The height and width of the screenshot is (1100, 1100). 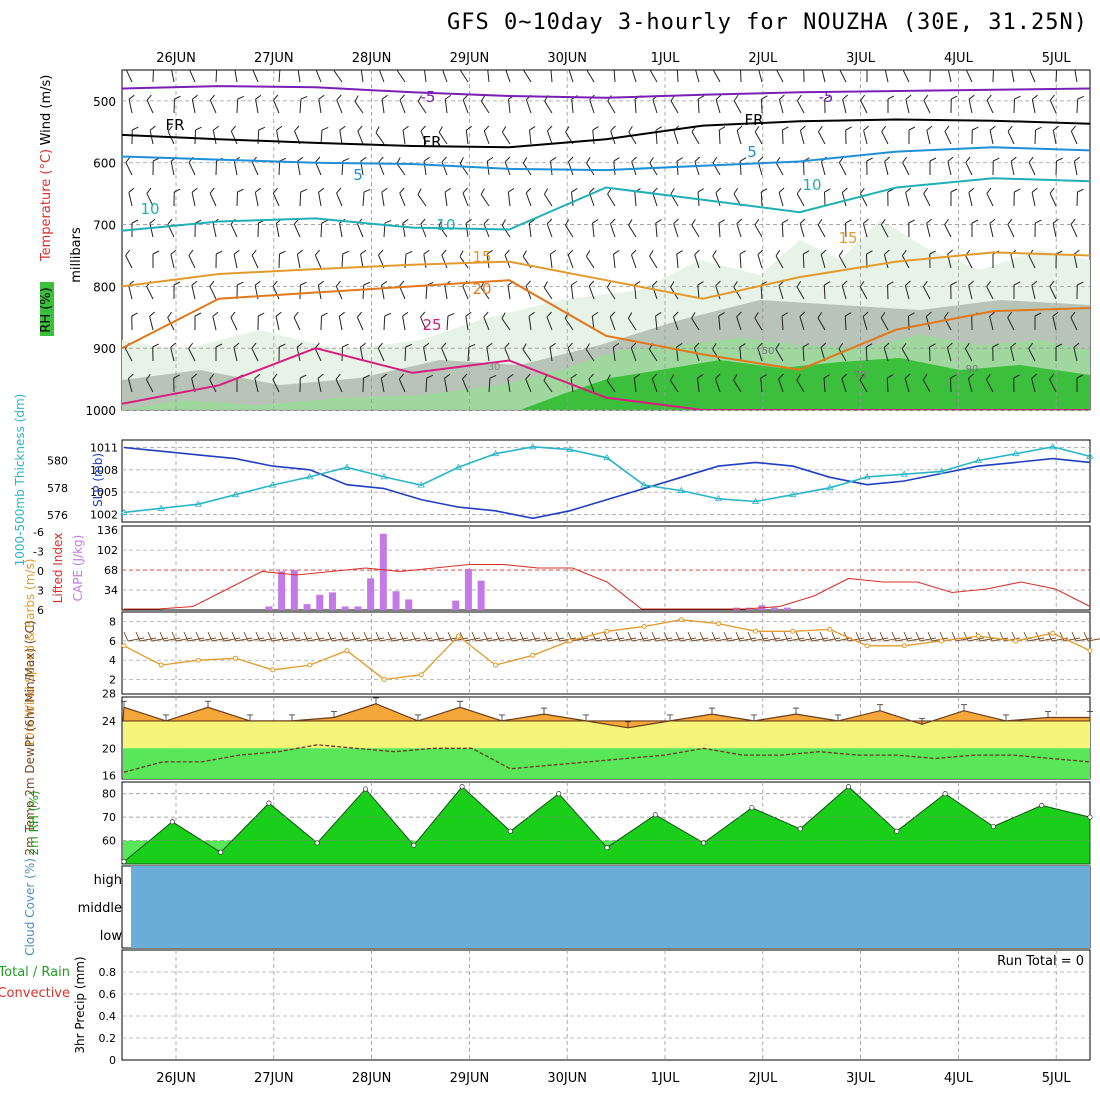 What do you see at coordinates (610, 907) in the screenshot?
I see `cloud-cover-fill` at bounding box center [610, 907].